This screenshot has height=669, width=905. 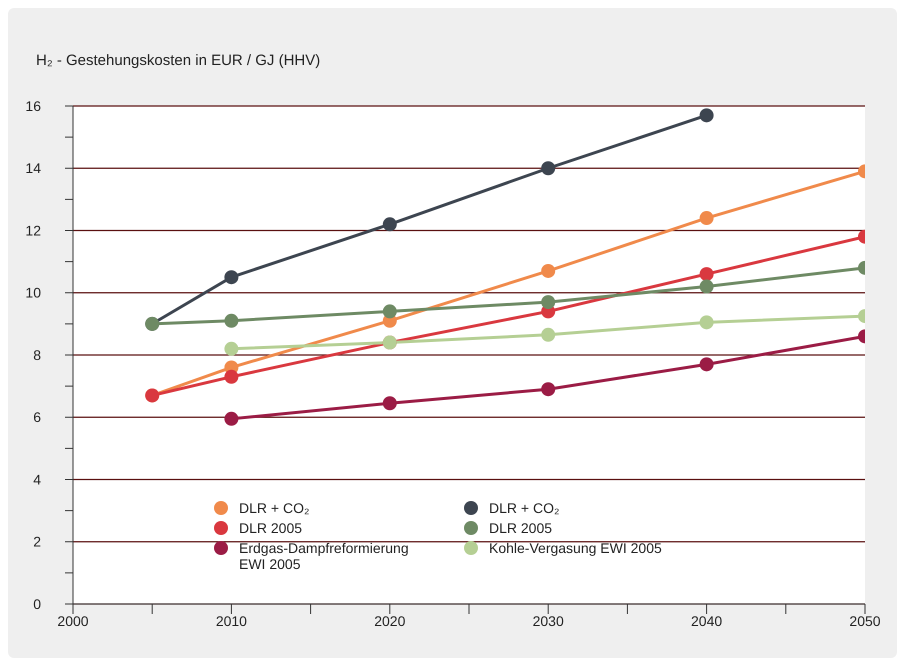 I want to click on y-tick-label: 4, so click(x=37, y=479).